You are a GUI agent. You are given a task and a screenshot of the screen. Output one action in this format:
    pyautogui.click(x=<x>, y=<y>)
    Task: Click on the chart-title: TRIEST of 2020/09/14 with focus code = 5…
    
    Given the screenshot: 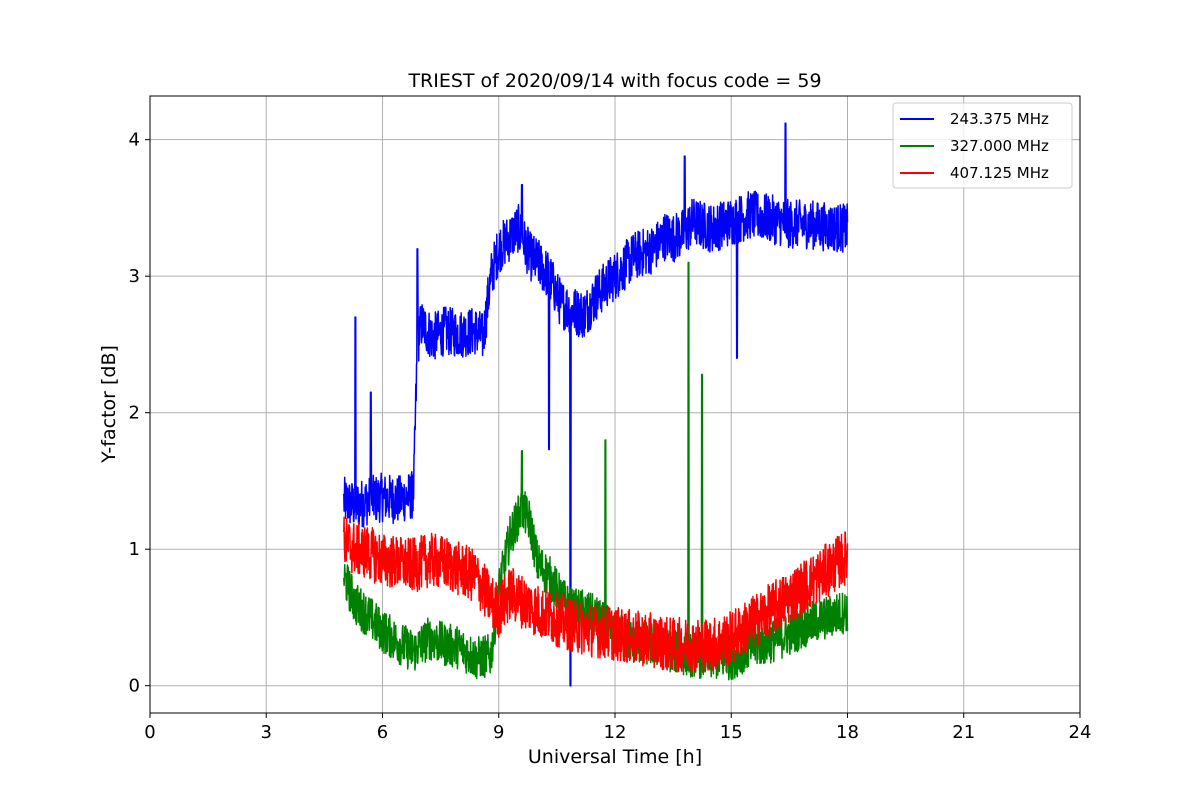 What is the action you would take?
    pyautogui.click(x=614, y=81)
    